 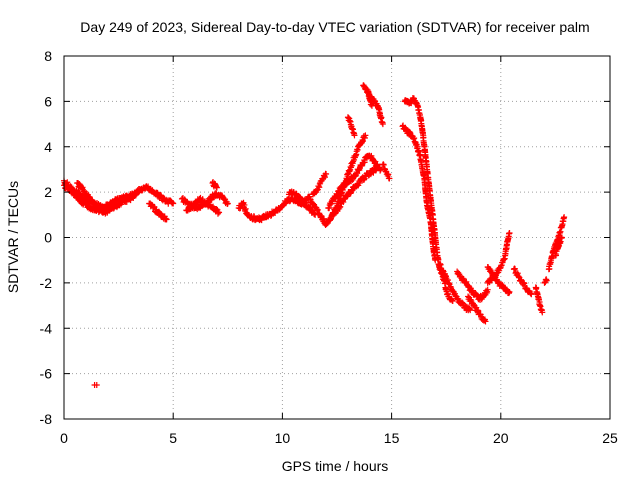 I want to click on y-tick-label: 4, so click(x=48, y=147).